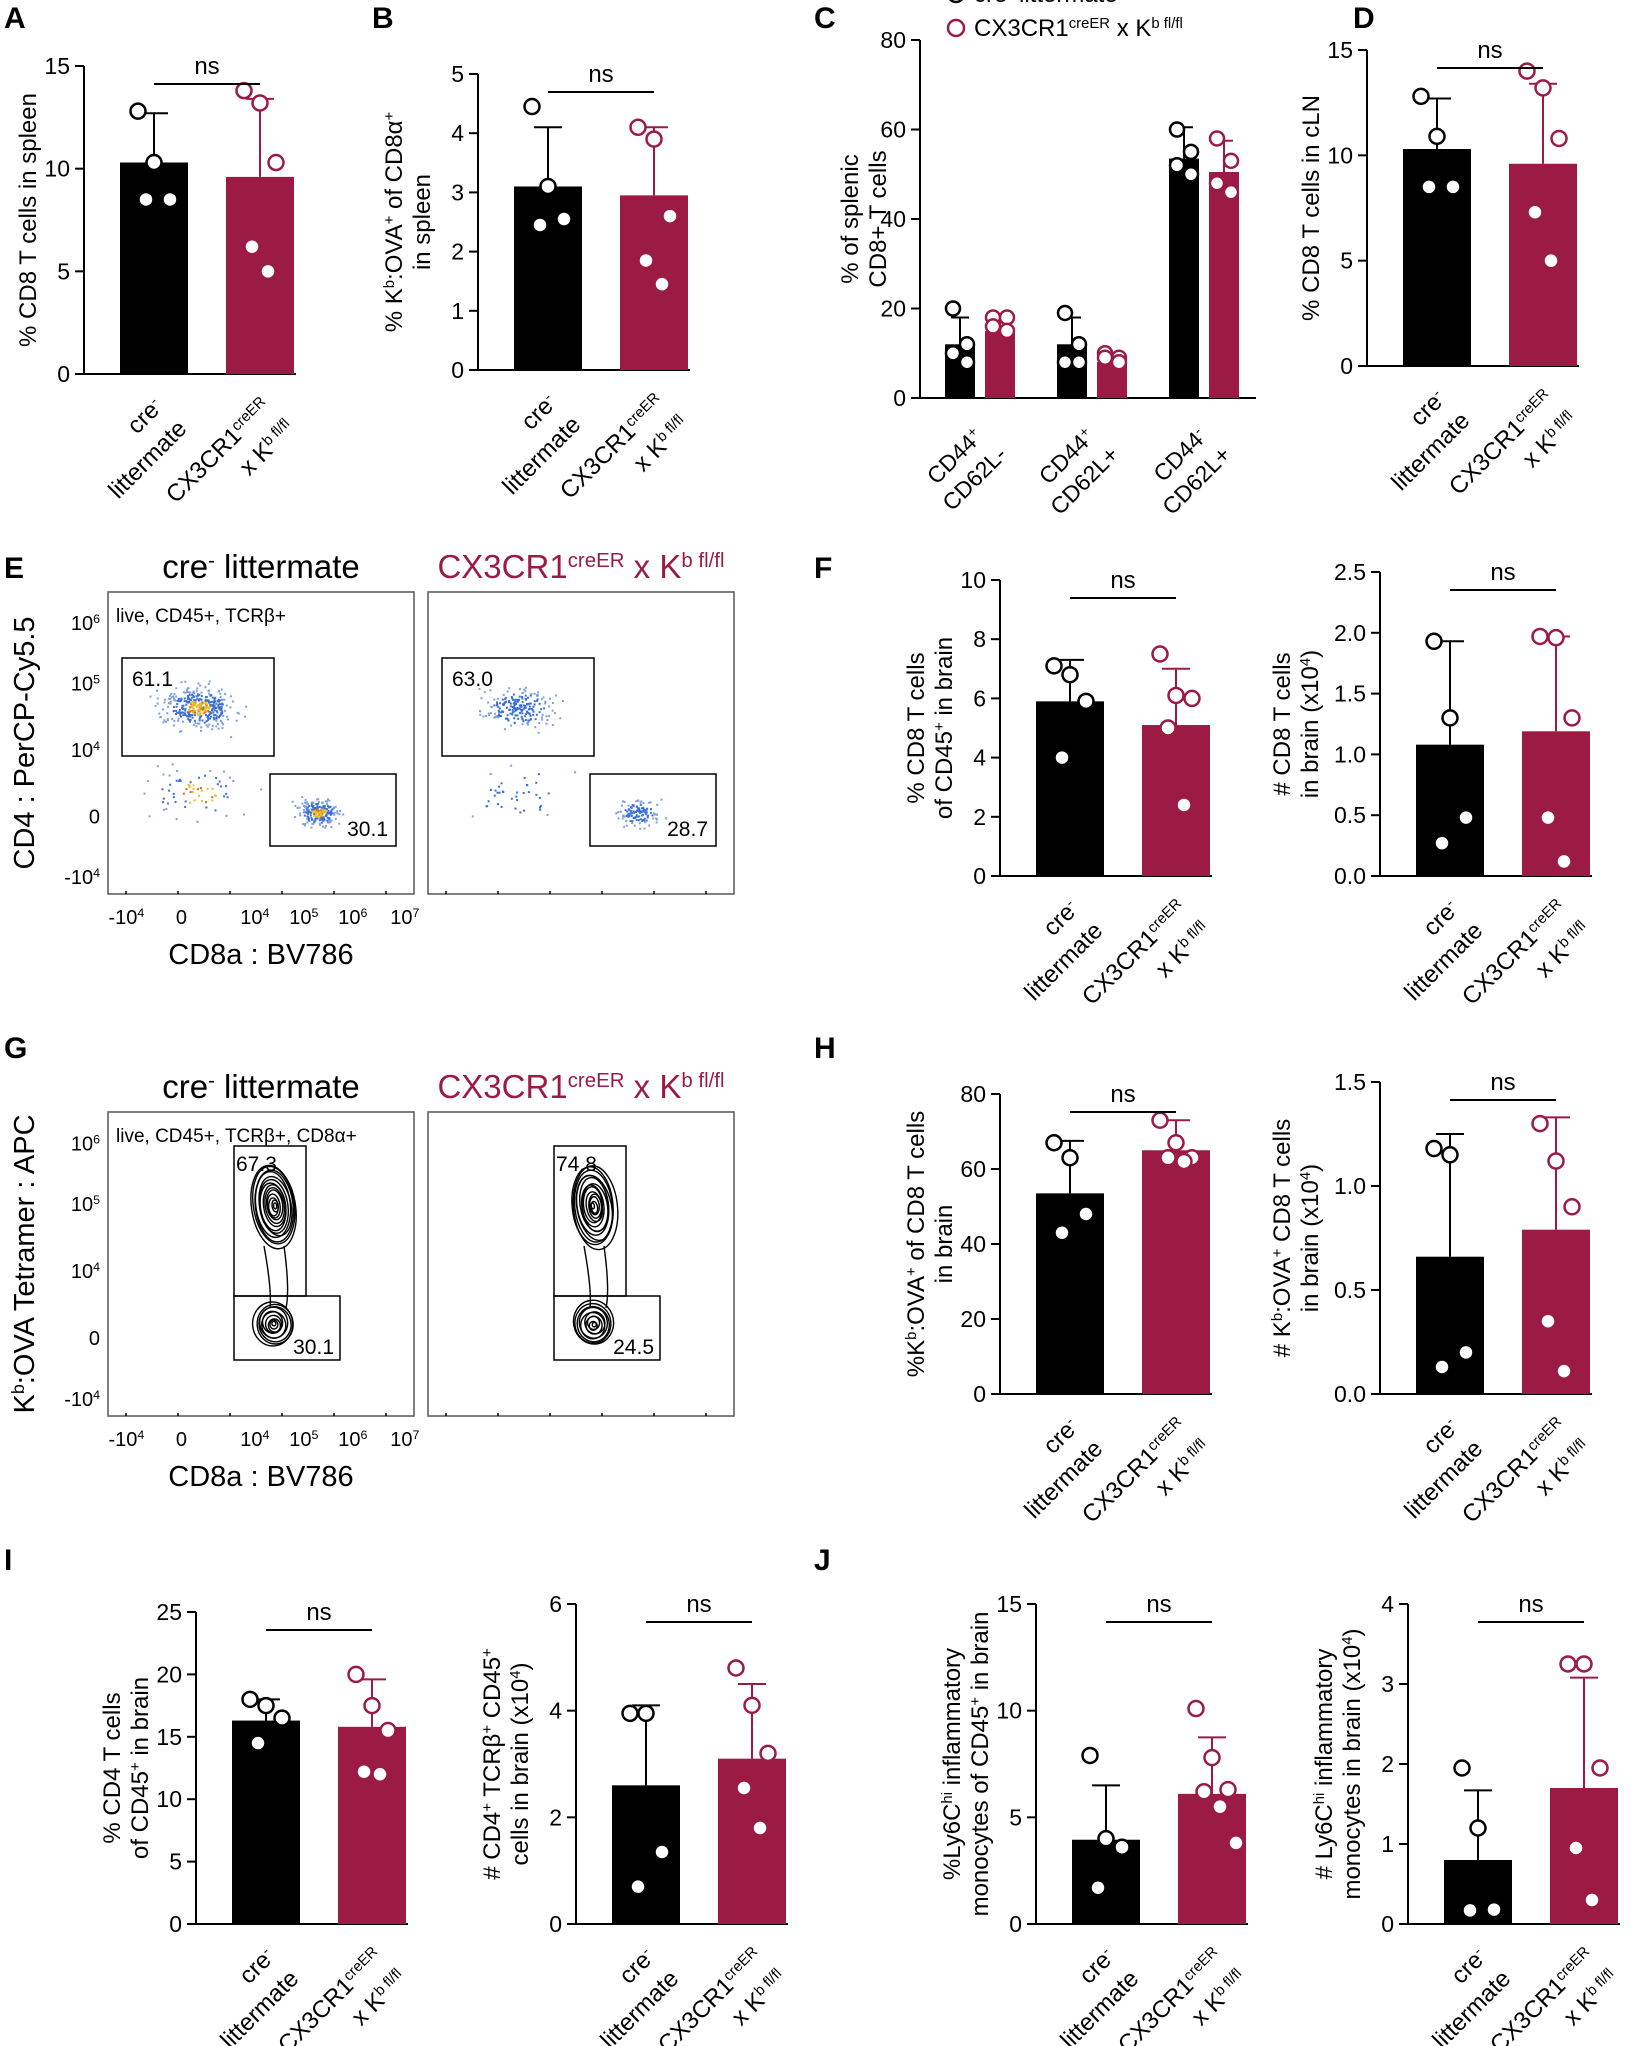 The width and height of the screenshot is (1648, 2046). I want to click on y-tick-label: 60, so click(973, 1169).